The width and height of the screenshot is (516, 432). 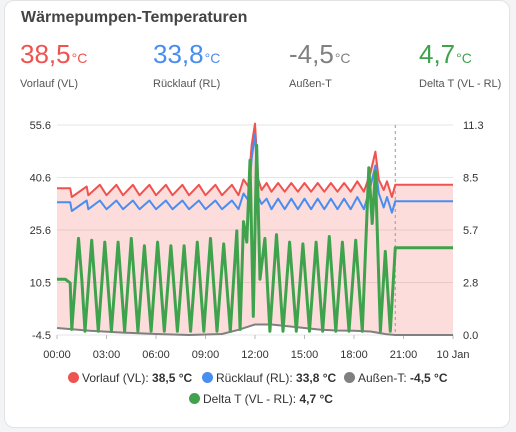 I want to click on y-right-tick-label: 0.0, so click(x=470, y=336).